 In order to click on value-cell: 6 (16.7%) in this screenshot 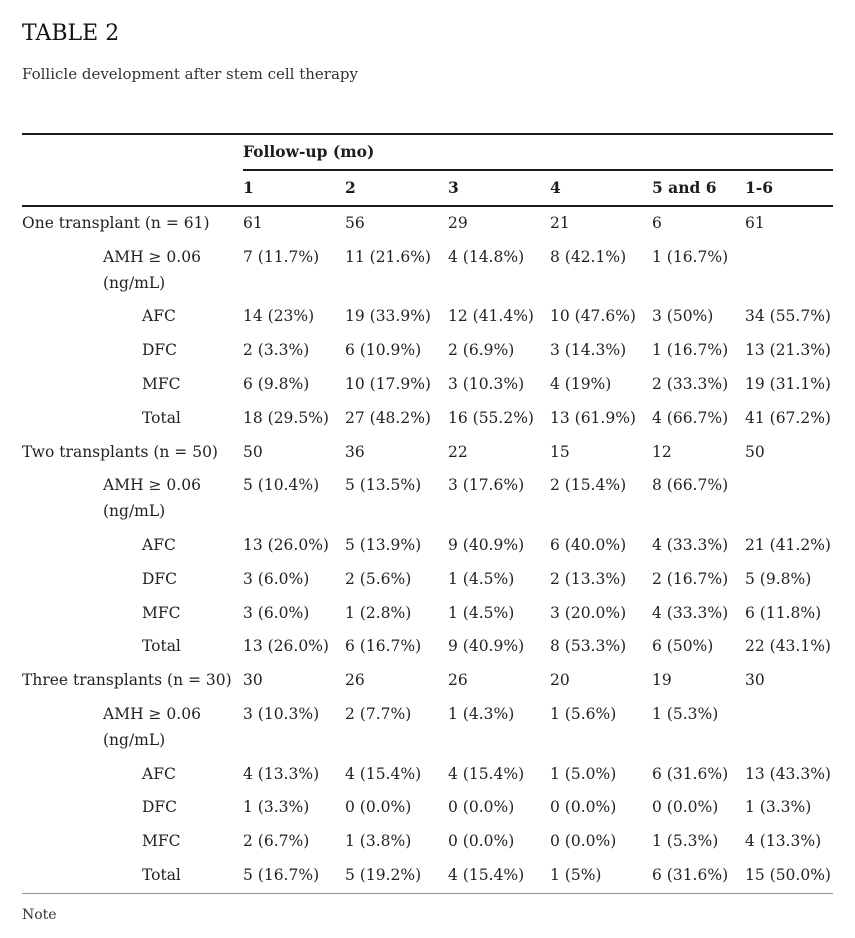, I will do `click(383, 646)`.